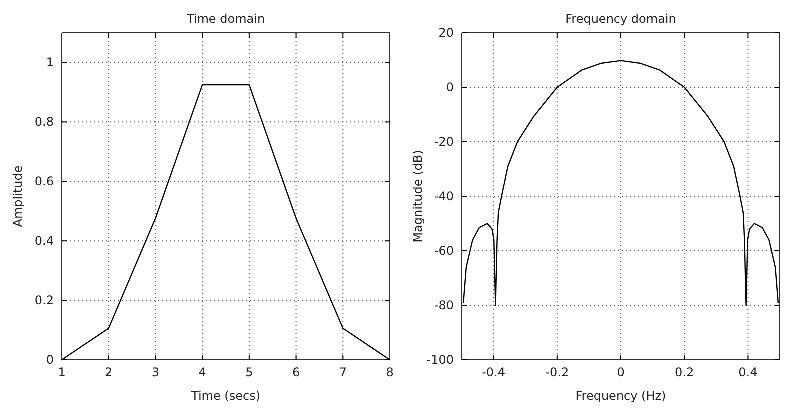  I want to click on y-tick-label: 20, so click(446, 33).